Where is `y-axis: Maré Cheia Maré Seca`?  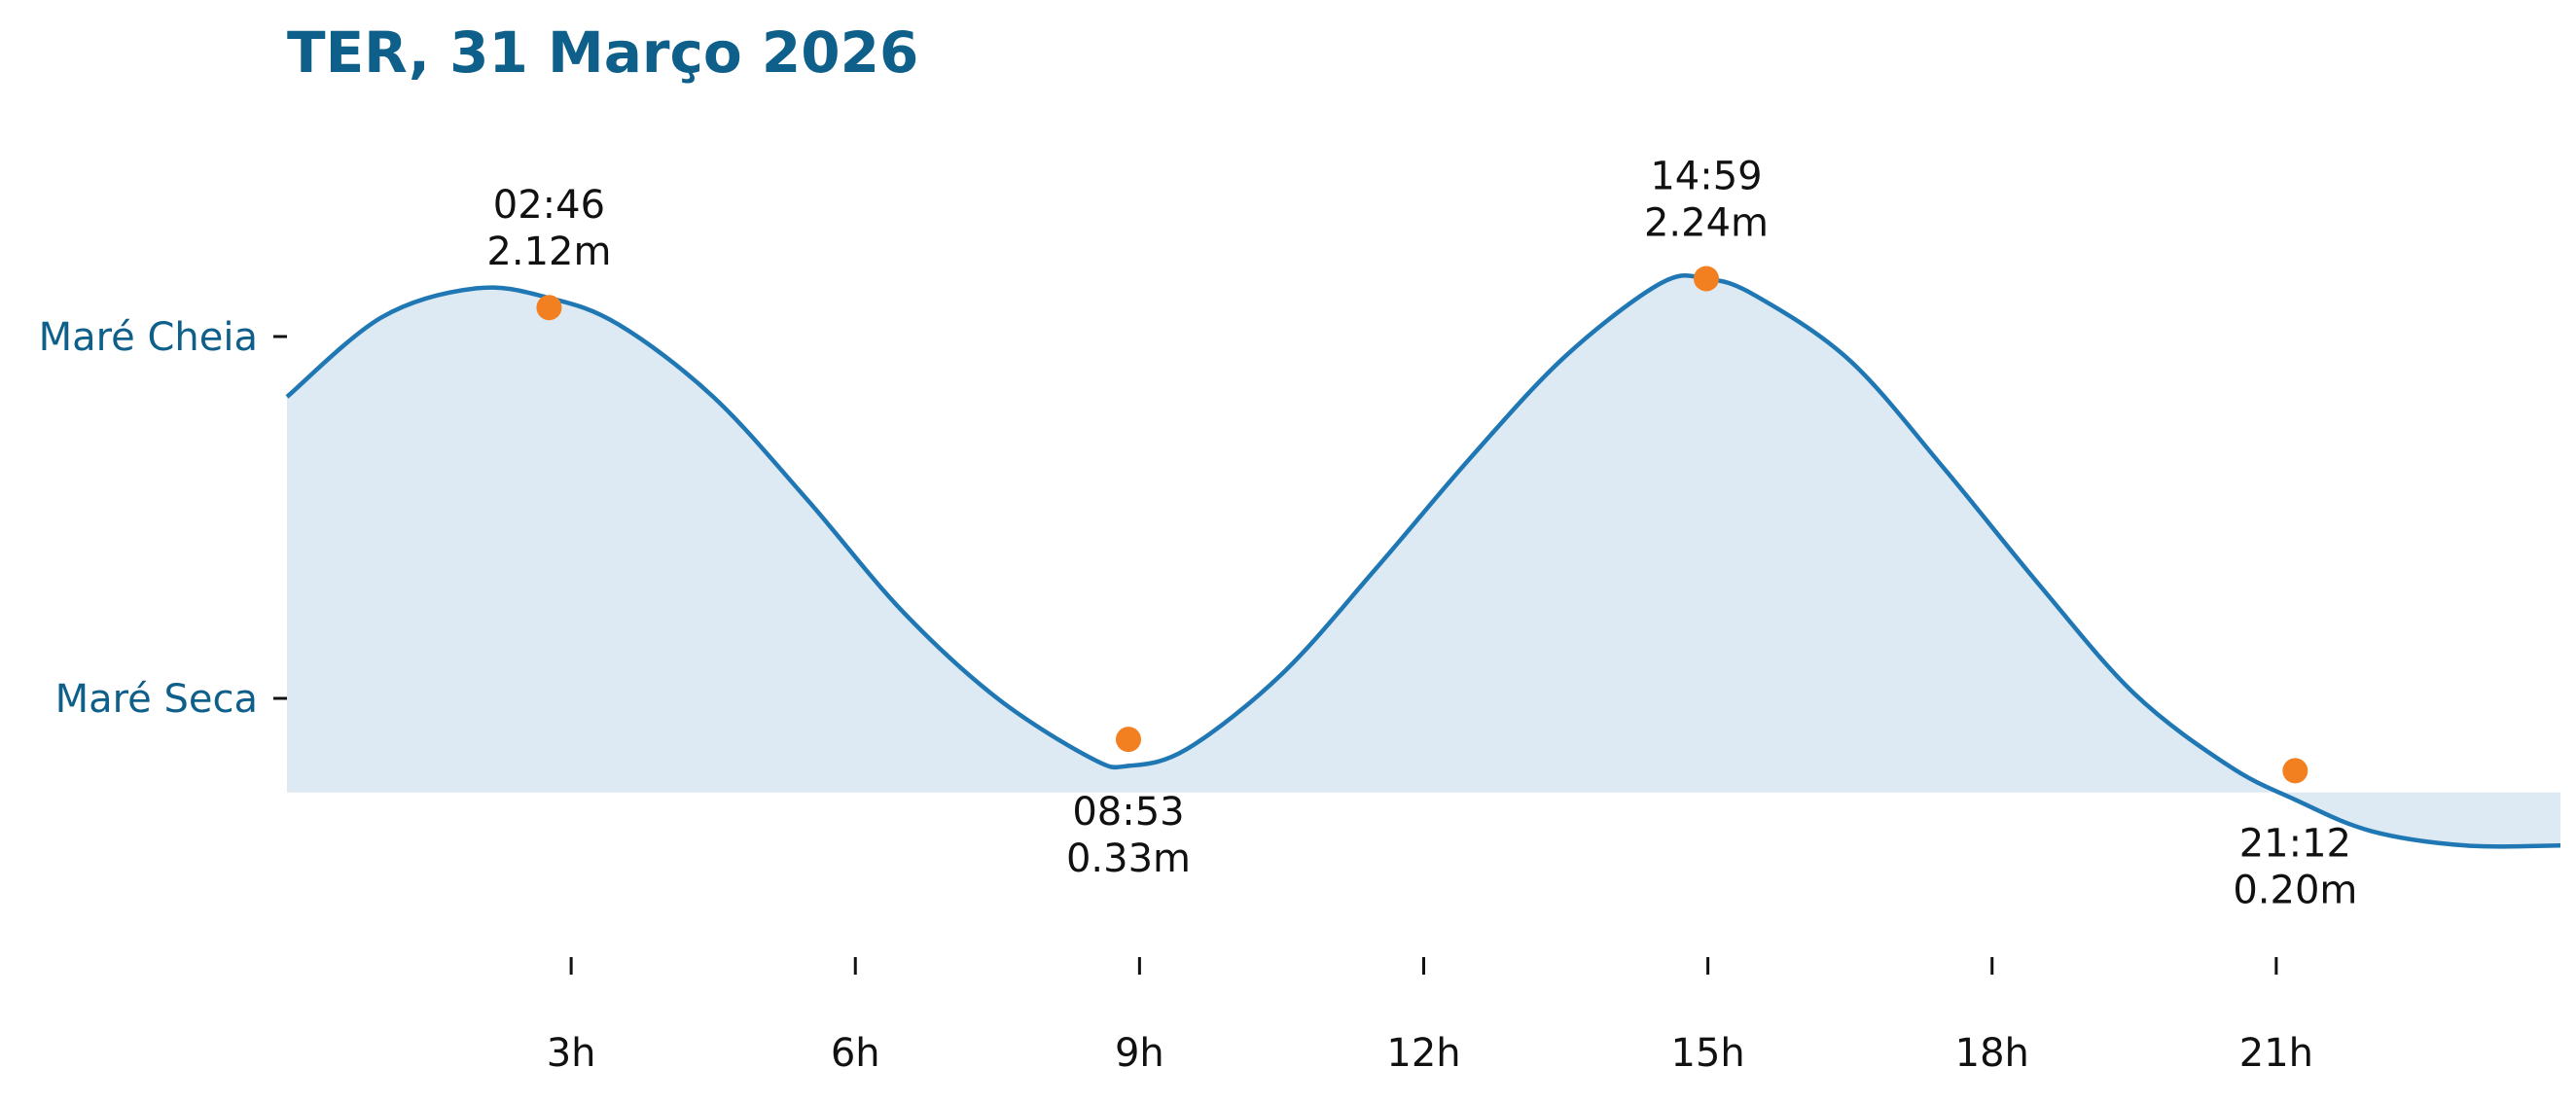
y-axis: Maré Cheia Maré Seca is located at coordinates (163, 518).